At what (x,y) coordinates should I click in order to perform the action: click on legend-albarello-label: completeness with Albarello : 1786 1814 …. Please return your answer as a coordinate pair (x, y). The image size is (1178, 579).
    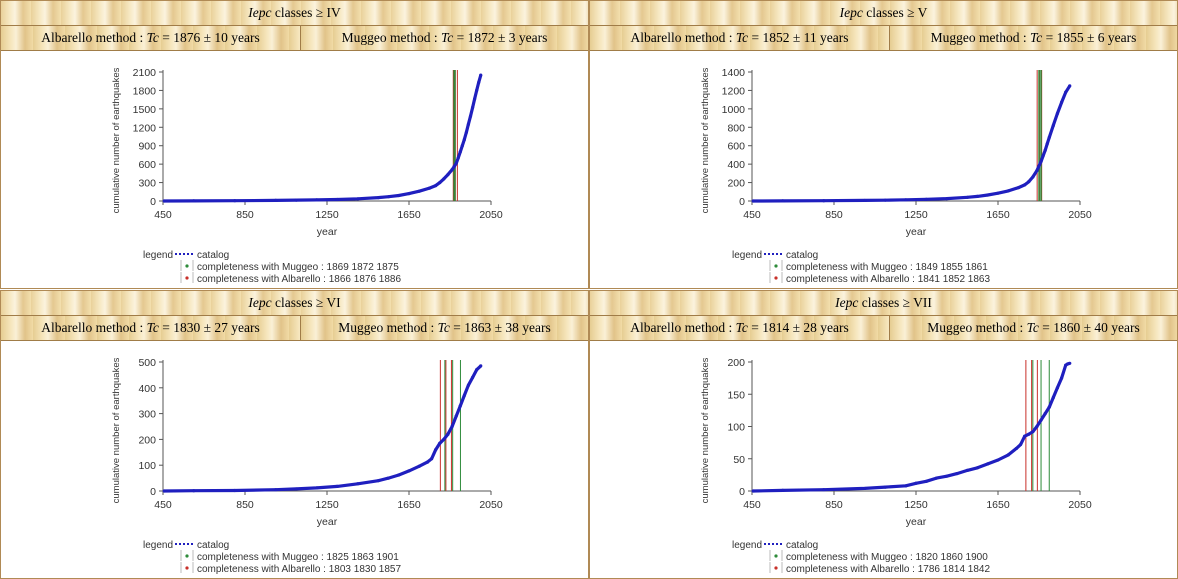
    Looking at the image, I should click on (888, 569).